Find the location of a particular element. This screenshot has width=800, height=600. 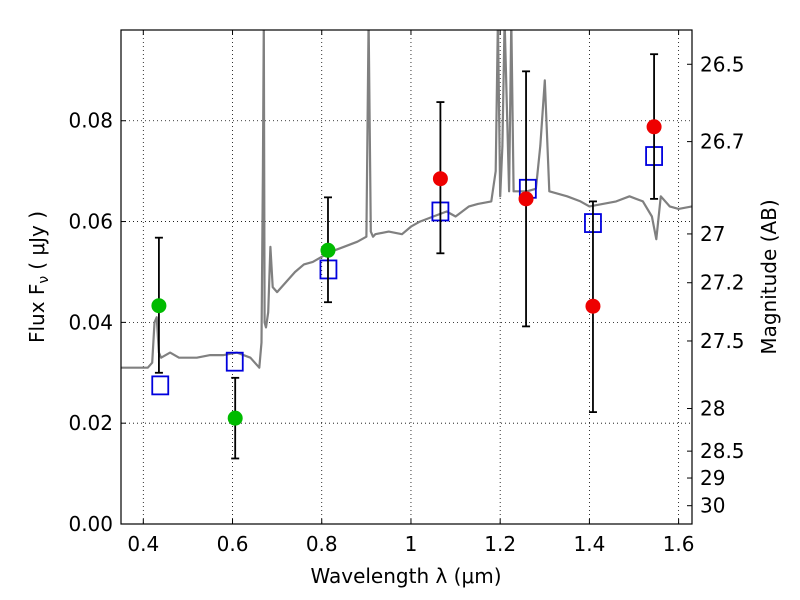

x-tick-label: 0.6 is located at coordinates (233, 544).